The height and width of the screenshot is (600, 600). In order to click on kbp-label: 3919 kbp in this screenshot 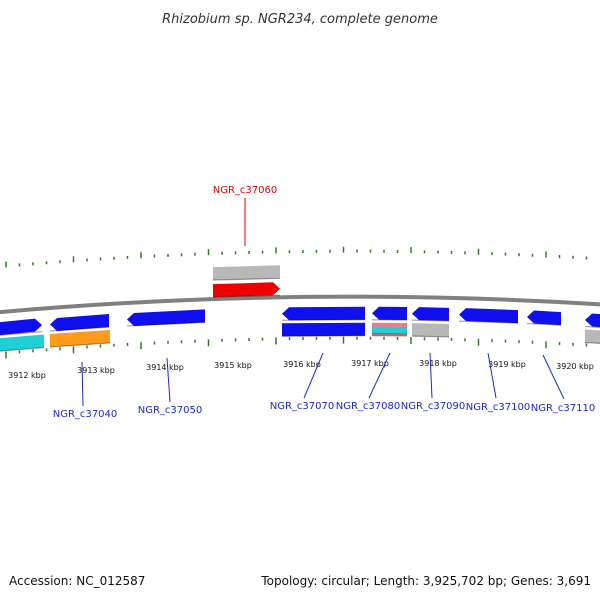, I will do `click(507, 364)`.